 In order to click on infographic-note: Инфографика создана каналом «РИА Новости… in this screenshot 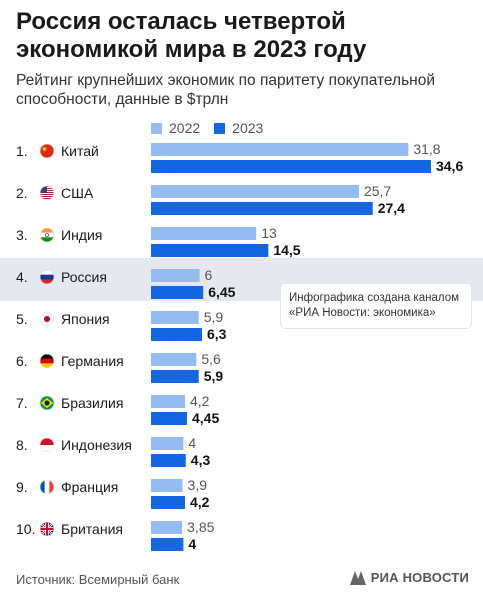, I will do `click(376, 306)`.